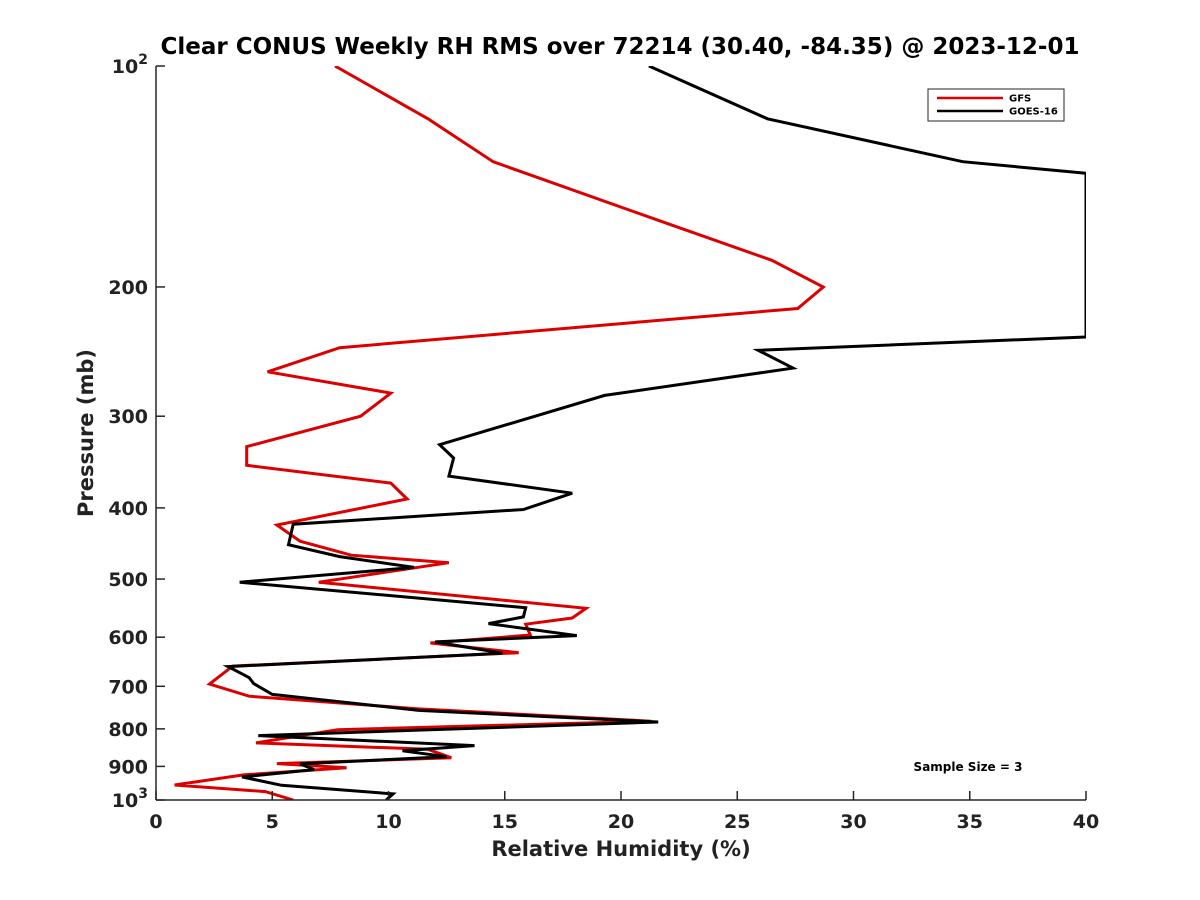  What do you see at coordinates (128, 580) in the screenshot?
I see `y-tick-label: 500` at bounding box center [128, 580].